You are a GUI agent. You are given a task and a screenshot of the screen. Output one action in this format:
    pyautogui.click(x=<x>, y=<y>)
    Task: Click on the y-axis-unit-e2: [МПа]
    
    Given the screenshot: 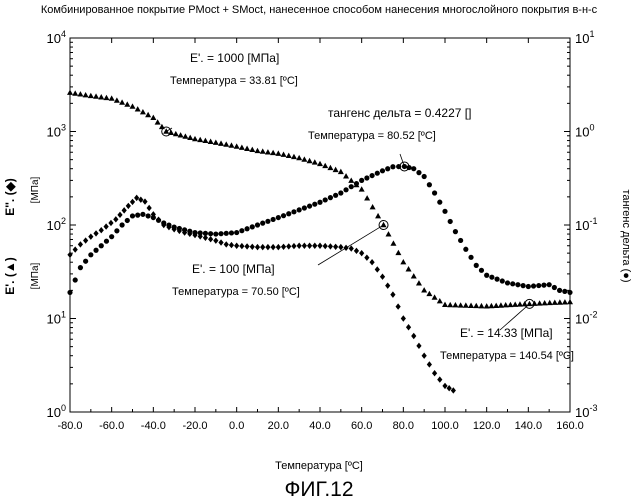 What is the action you would take?
    pyautogui.click(x=35, y=189)
    